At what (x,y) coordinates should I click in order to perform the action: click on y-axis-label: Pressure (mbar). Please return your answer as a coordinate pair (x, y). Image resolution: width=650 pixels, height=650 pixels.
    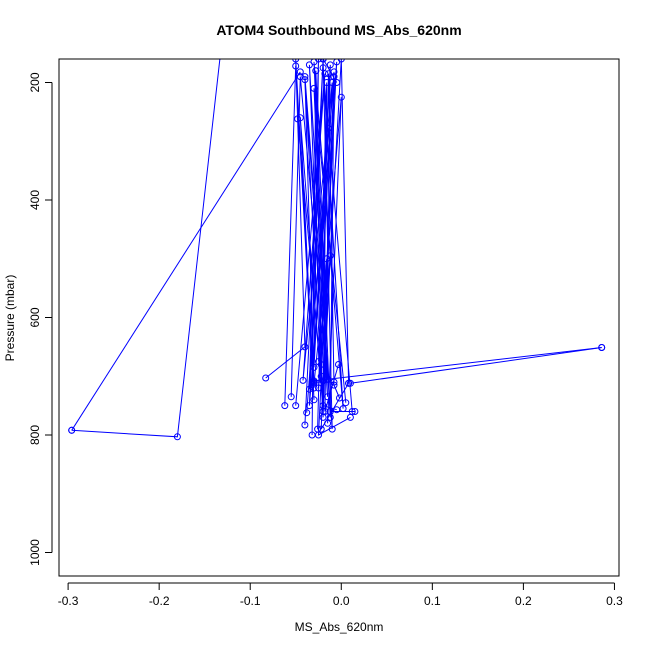
    Looking at the image, I should click on (10, 318).